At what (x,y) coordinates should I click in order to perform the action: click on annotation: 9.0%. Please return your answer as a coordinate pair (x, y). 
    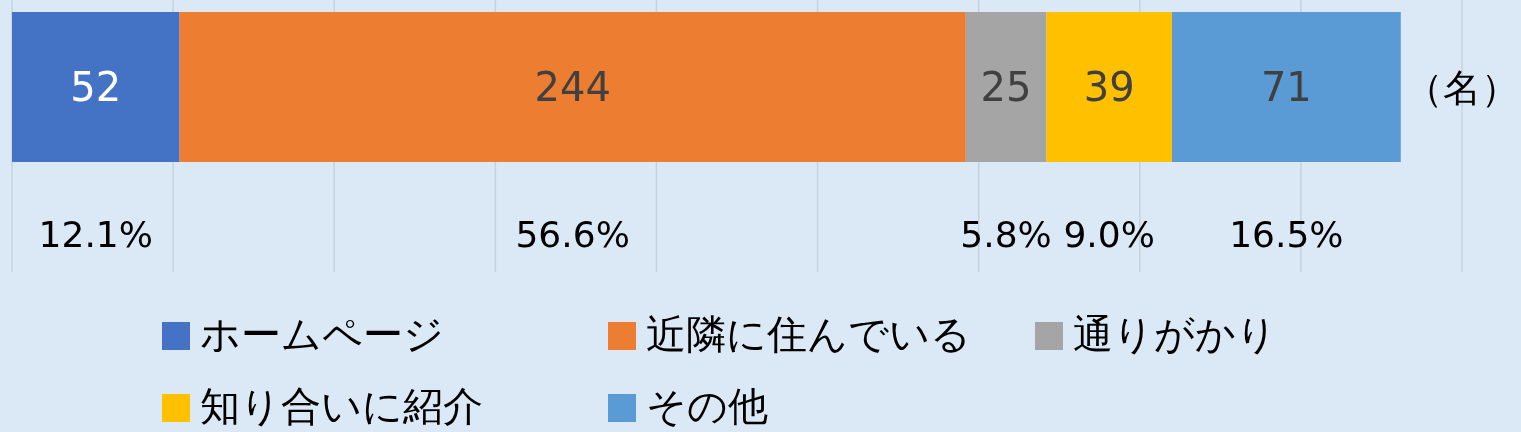
    Looking at the image, I should click on (1109, 234).